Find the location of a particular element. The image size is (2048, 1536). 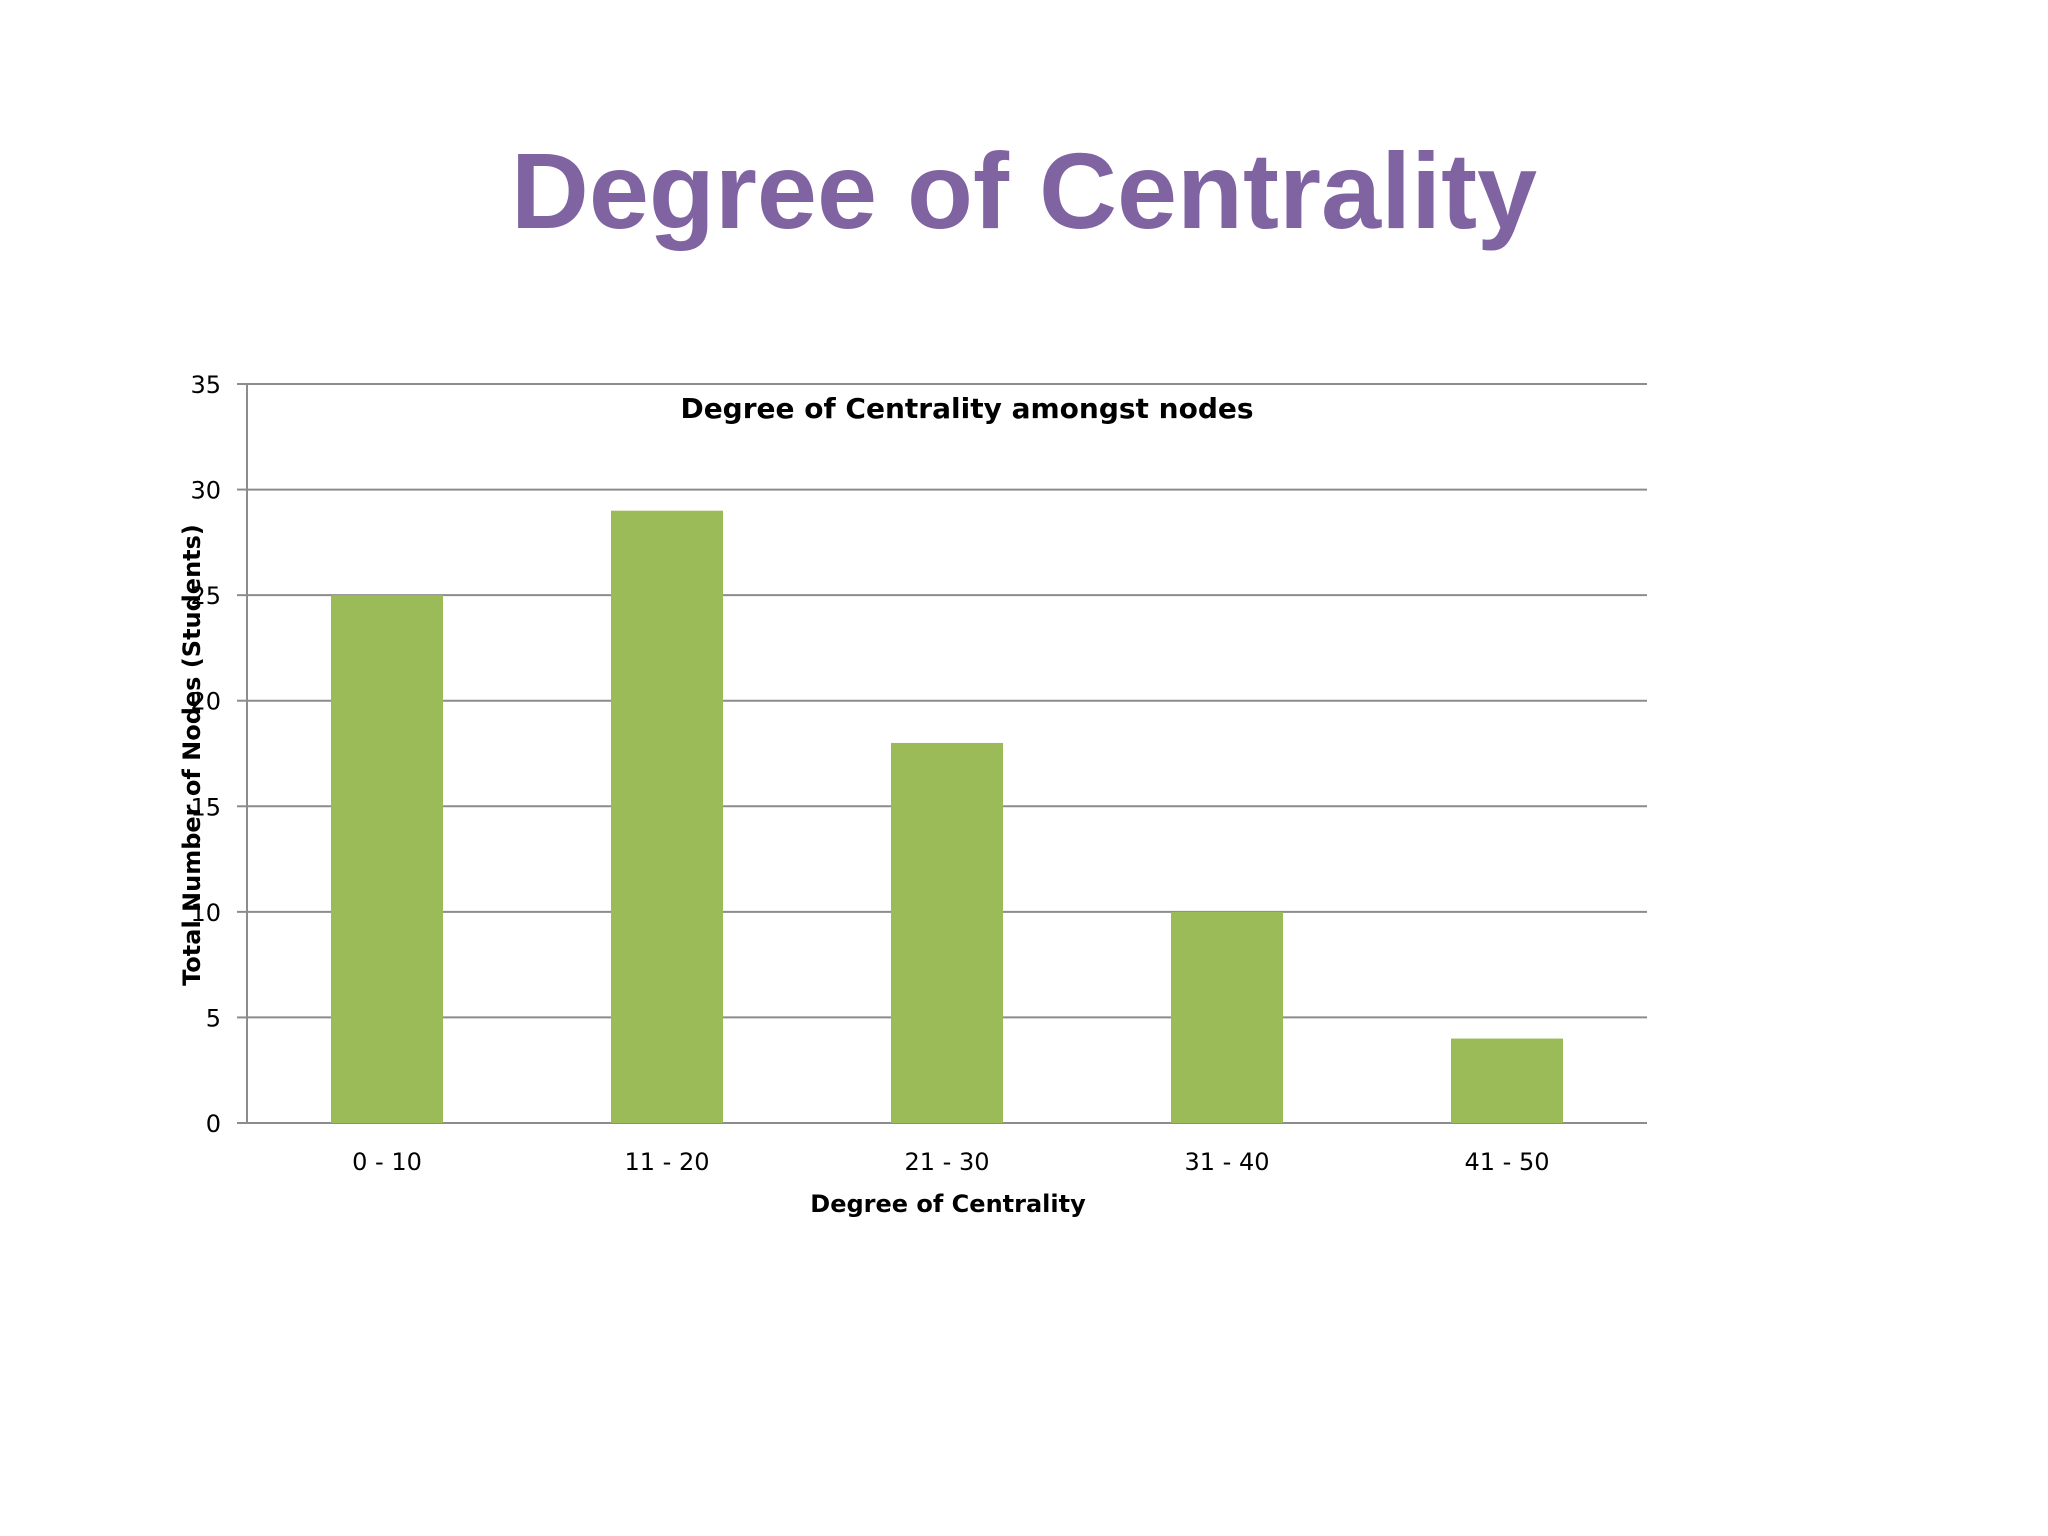

x-tick-label: 11 - 20 is located at coordinates (667, 1162).